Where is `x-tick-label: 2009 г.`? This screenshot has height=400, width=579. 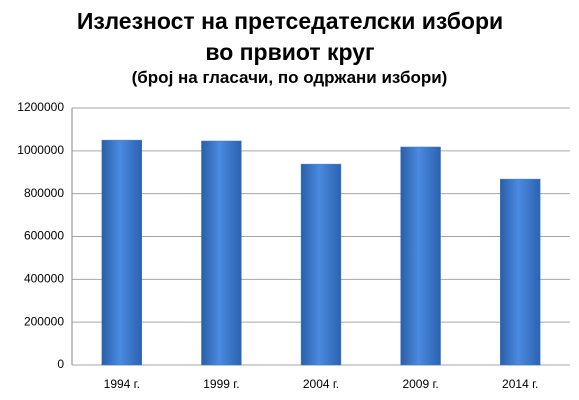
x-tick-label: 2009 г. is located at coordinates (420, 384).